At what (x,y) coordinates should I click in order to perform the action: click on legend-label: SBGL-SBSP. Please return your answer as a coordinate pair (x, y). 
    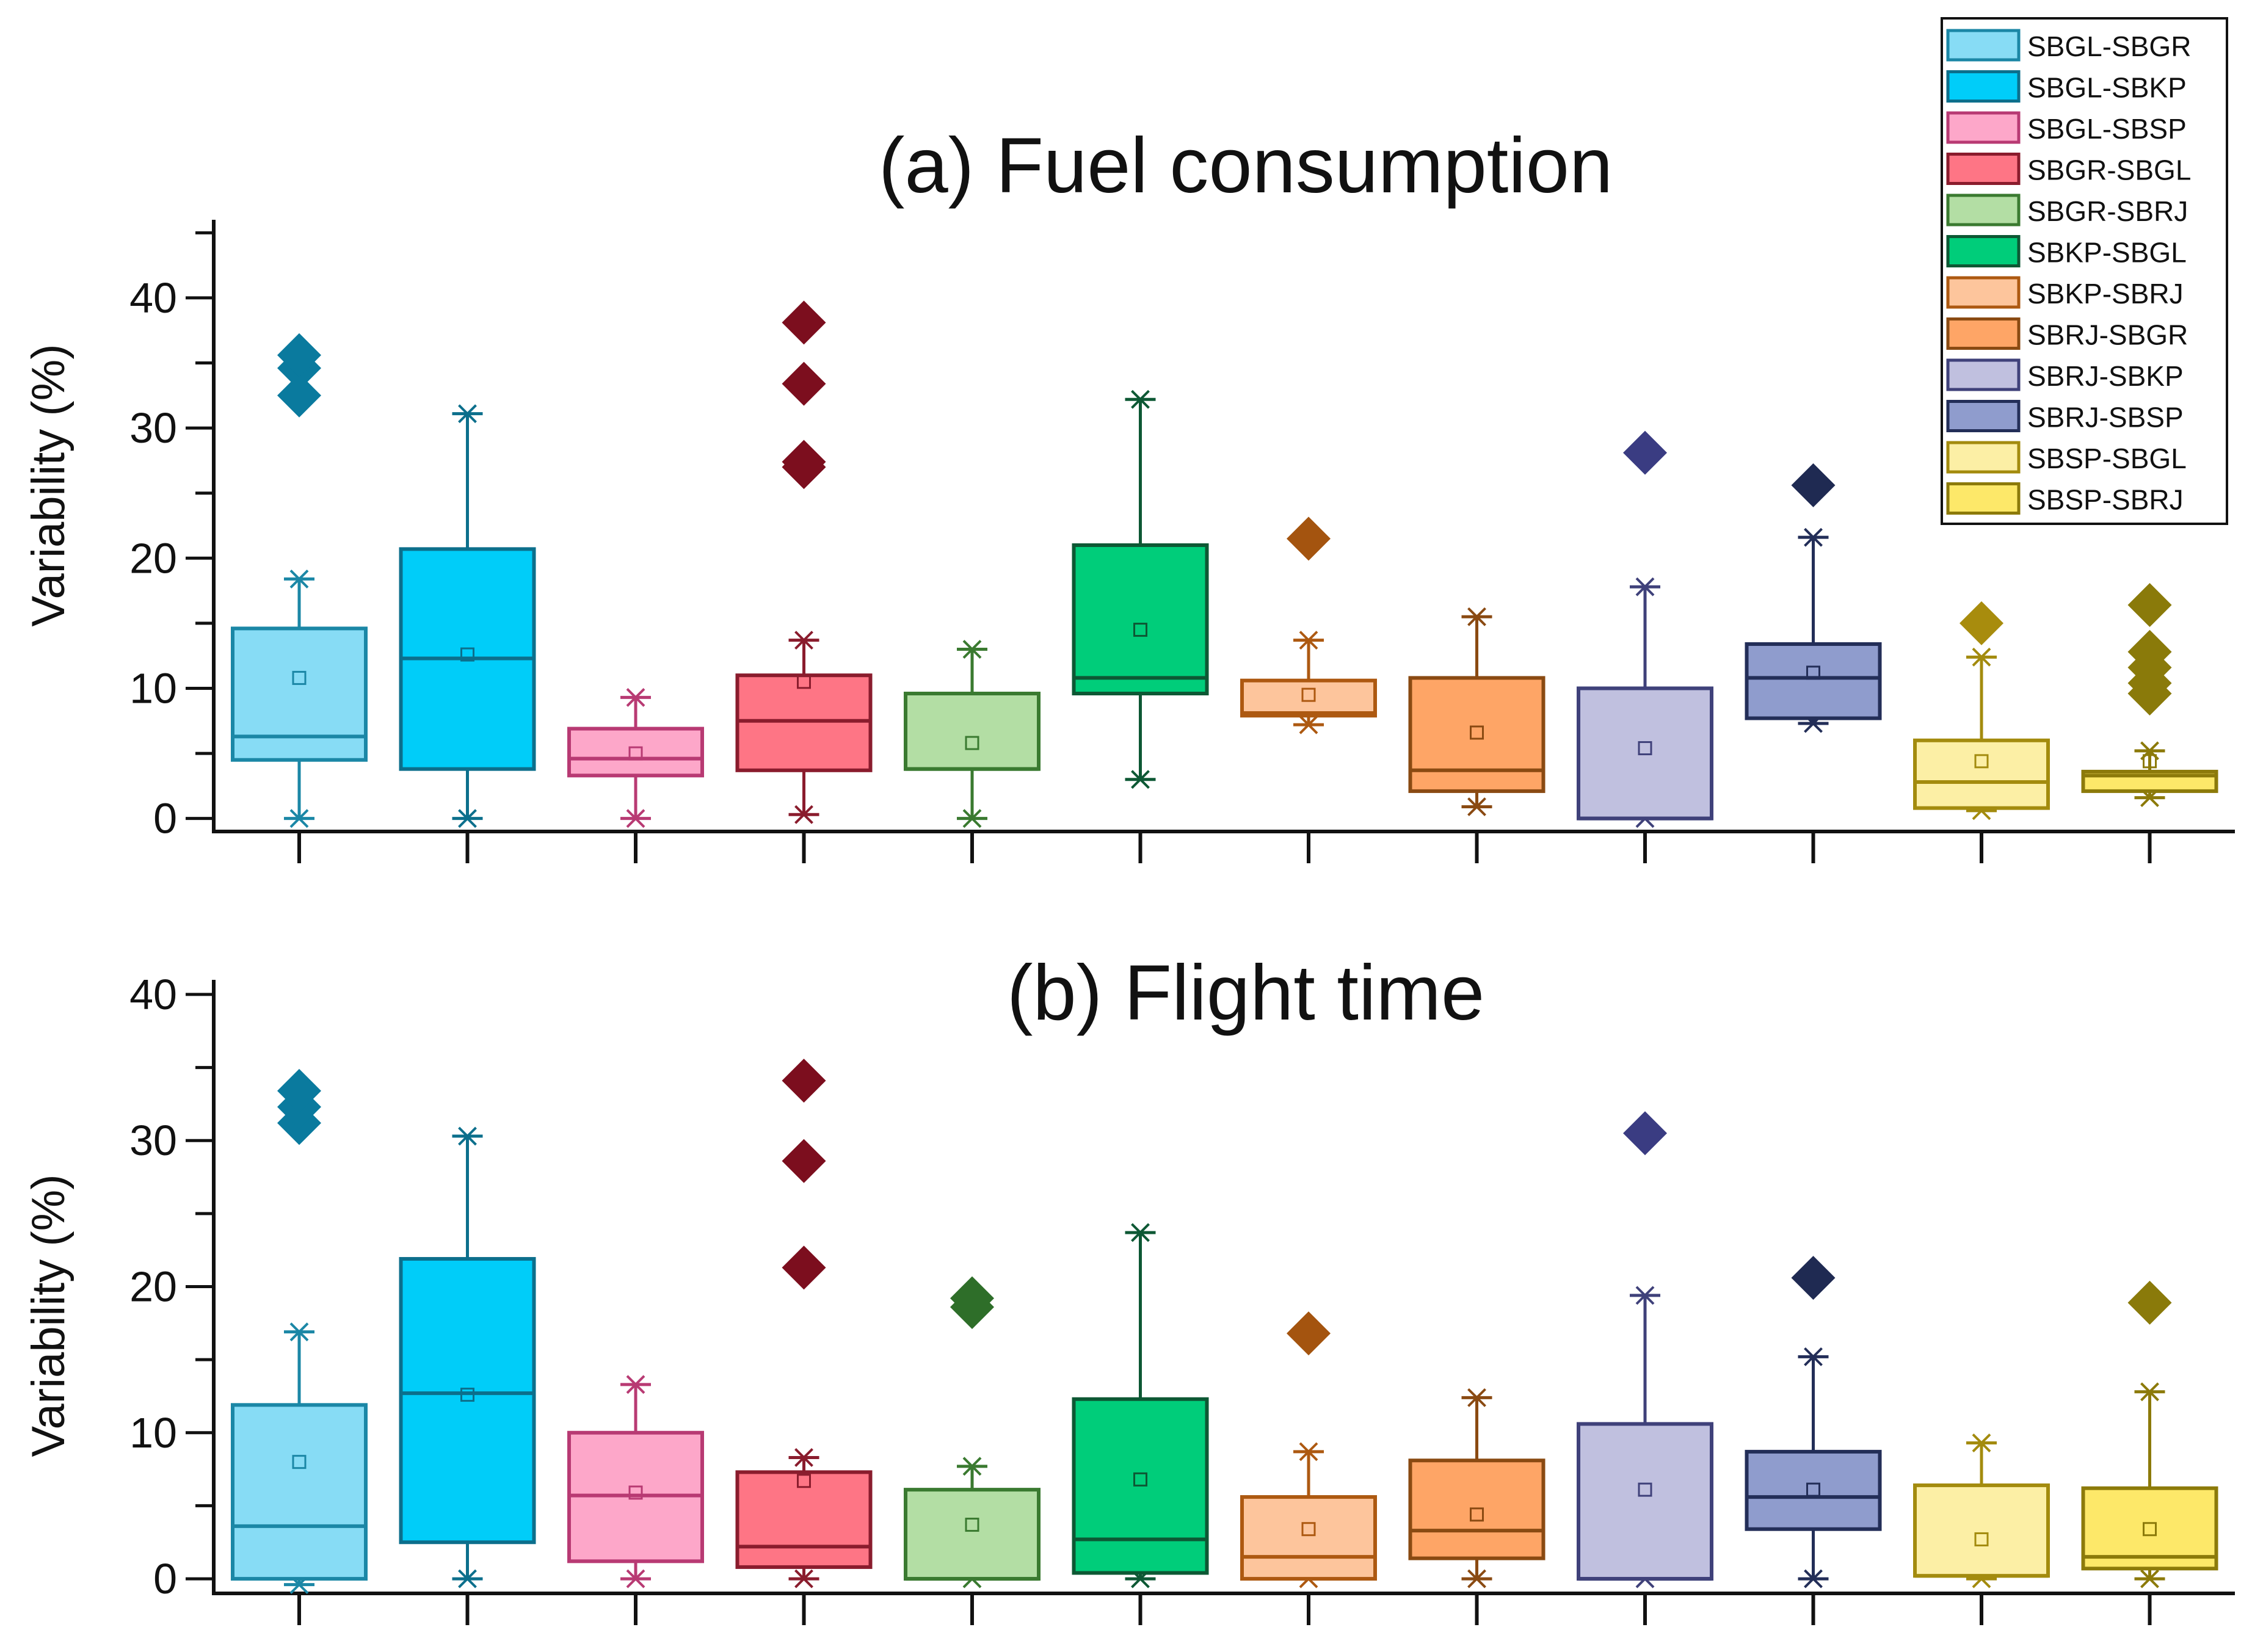
    Looking at the image, I should click on (2107, 129).